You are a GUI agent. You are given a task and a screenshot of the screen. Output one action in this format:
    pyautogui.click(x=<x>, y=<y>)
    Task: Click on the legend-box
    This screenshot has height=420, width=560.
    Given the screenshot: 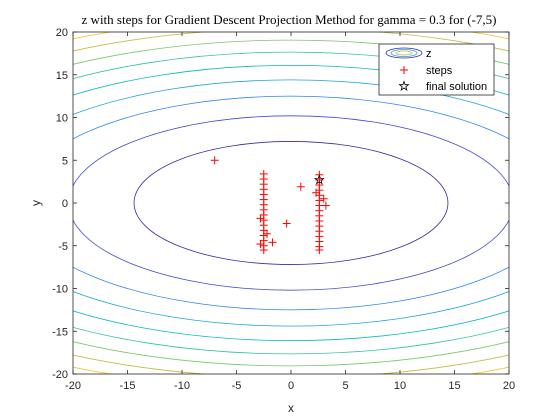 What is the action you would take?
    pyautogui.click(x=436, y=69)
    